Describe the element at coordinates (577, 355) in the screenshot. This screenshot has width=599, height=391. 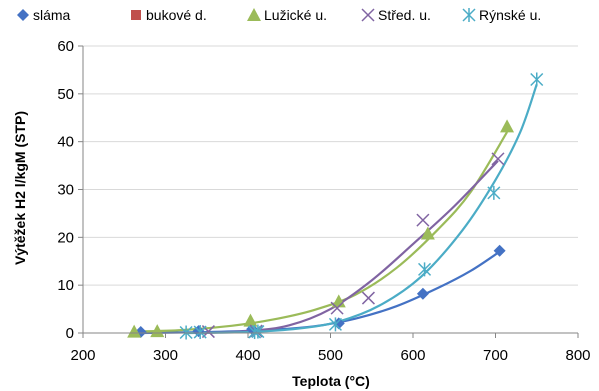
I see `x-tick-label-800: 800` at that location.